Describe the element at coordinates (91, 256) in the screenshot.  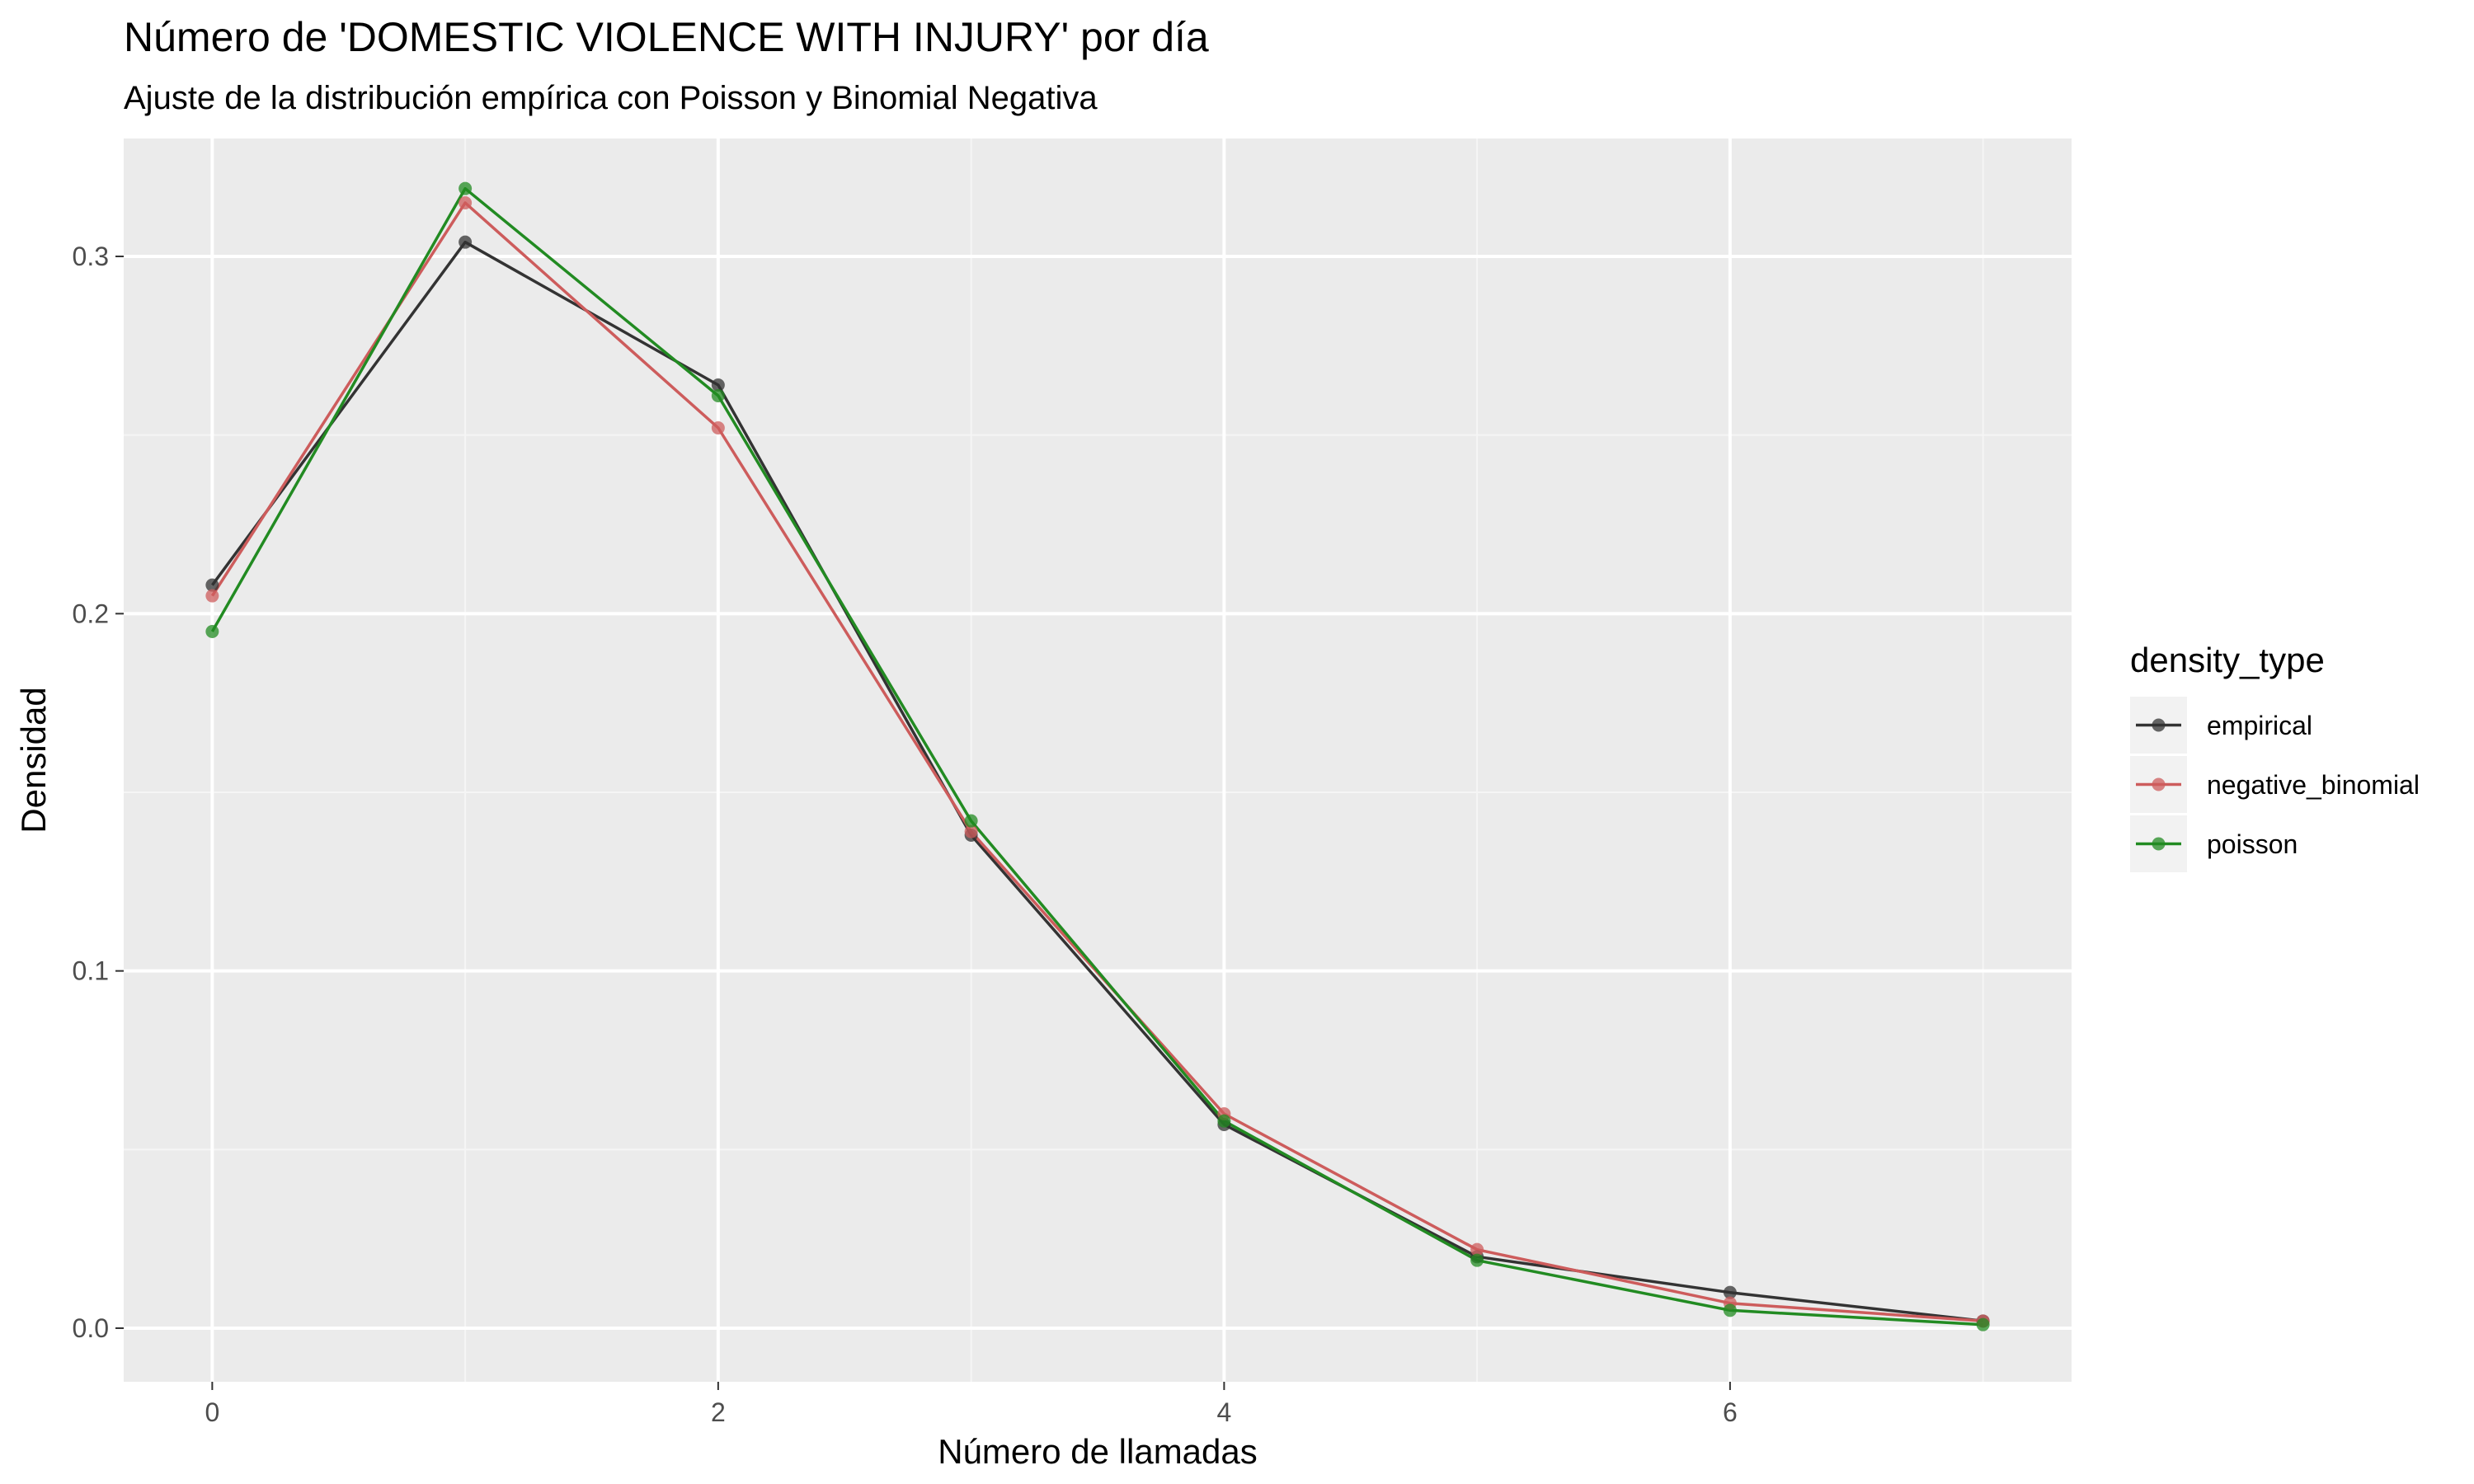
I see `y-tick-label: 0.3` at that location.